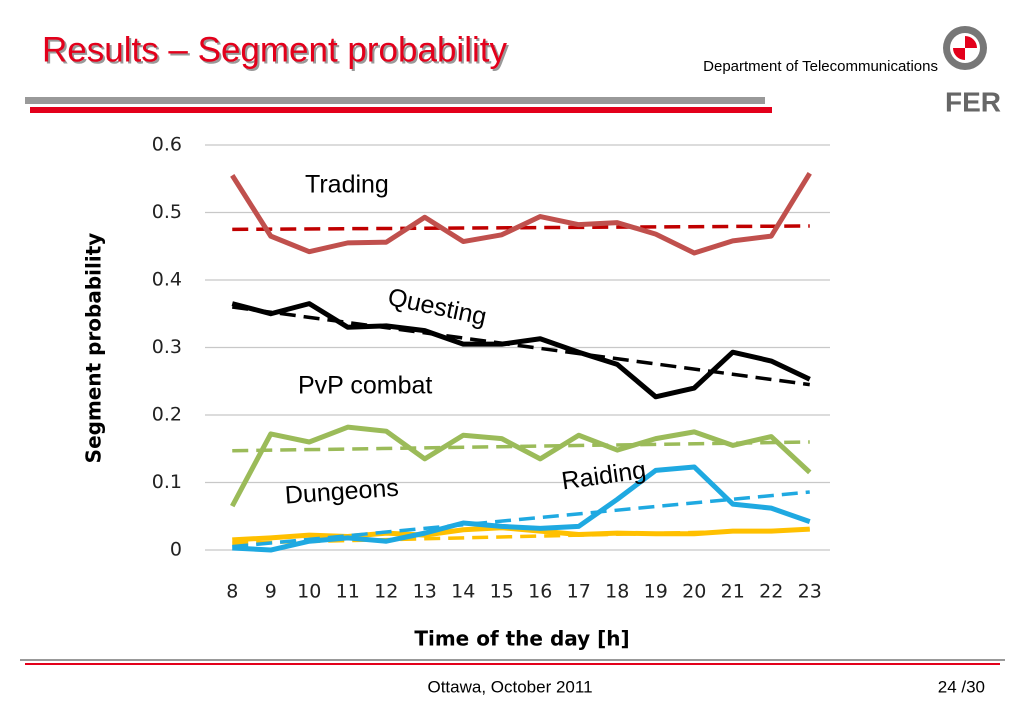  What do you see at coordinates (463, 592) in the screenshot?
I see `x-tick-label: 14` at bounding box center [463, 592].